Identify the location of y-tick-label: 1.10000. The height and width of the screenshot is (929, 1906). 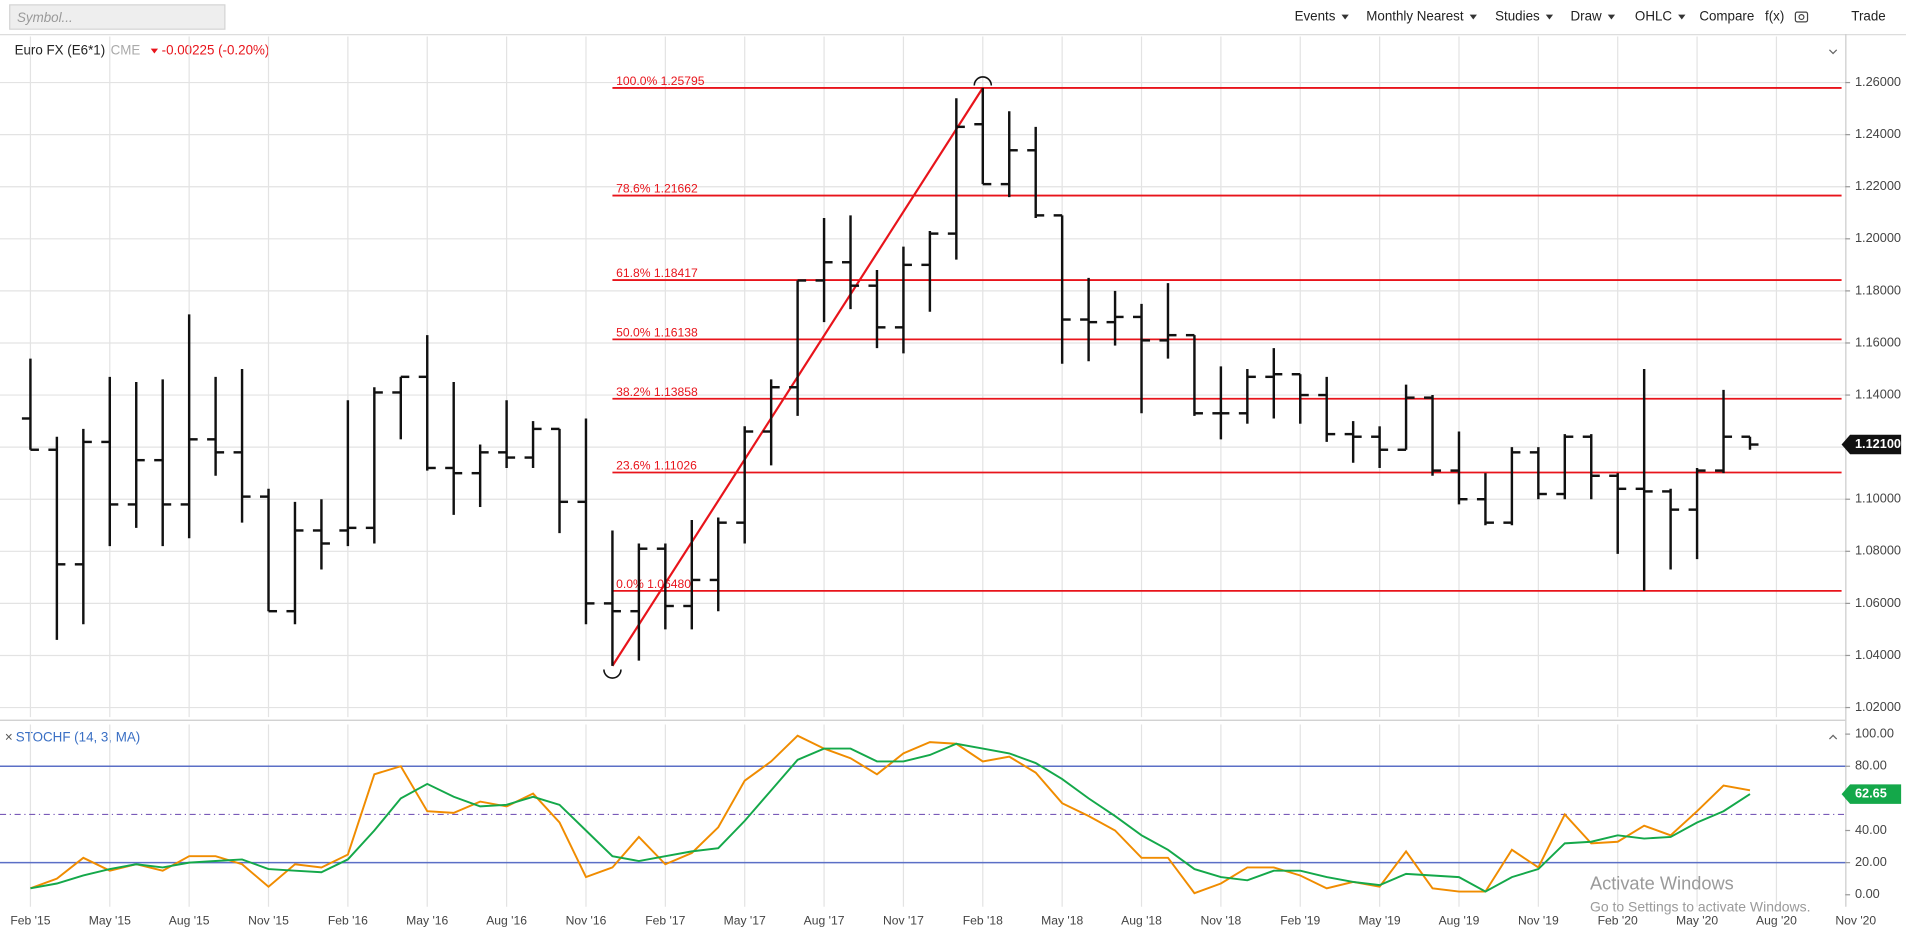
(1878, 498).